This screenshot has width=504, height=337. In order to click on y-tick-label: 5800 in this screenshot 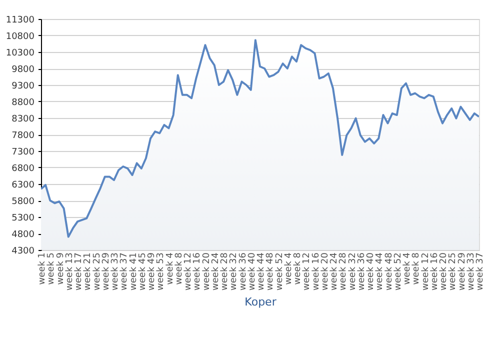, I will do `click(23, 202)`.